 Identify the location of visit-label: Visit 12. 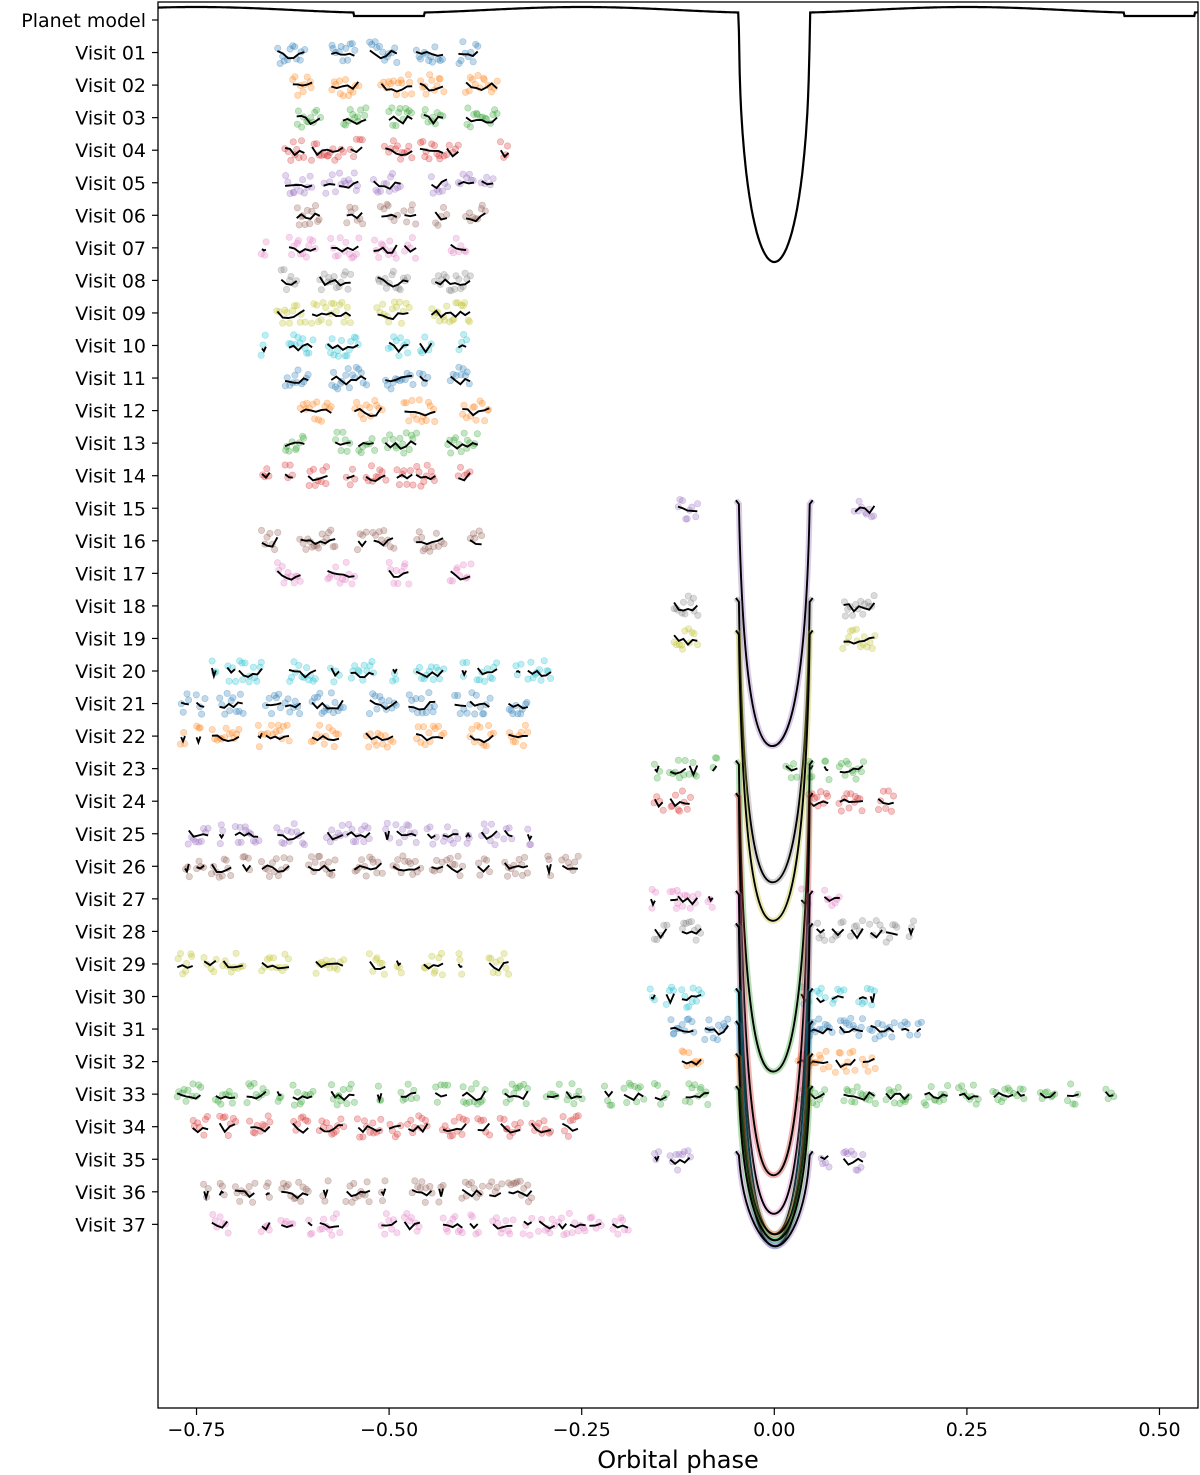
(110, 412).